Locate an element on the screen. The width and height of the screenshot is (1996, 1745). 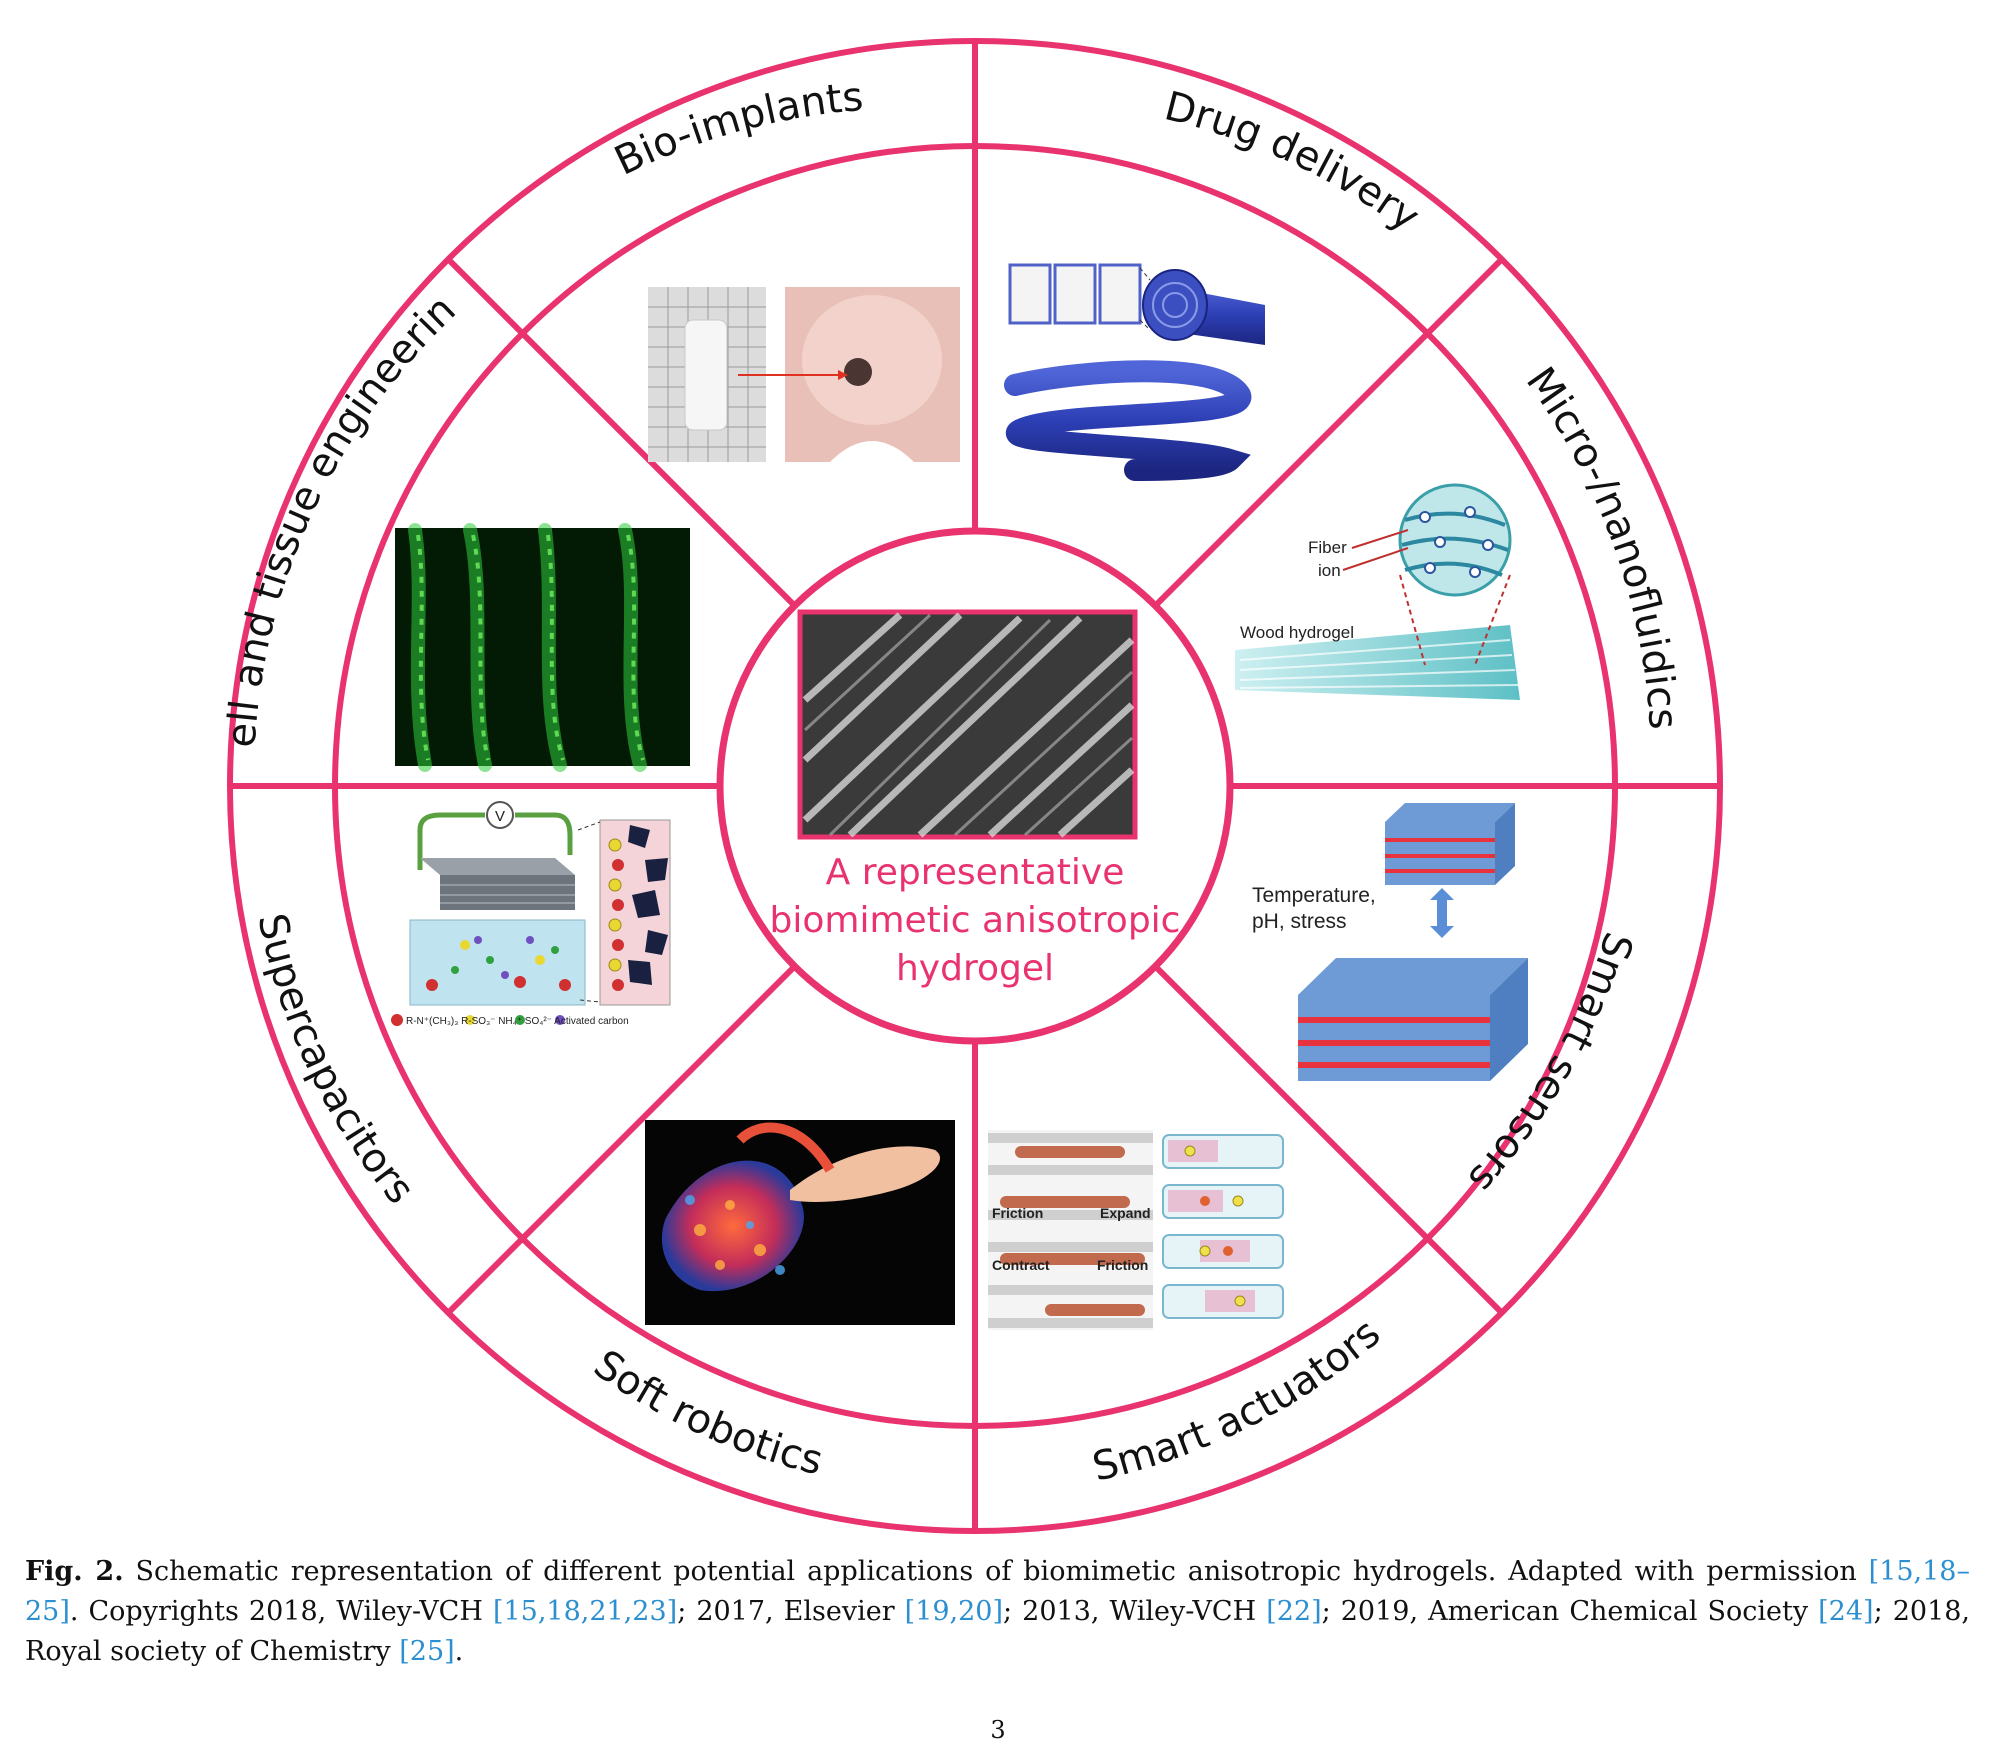
divider-upper-right is located at coordinates (1328, 432).